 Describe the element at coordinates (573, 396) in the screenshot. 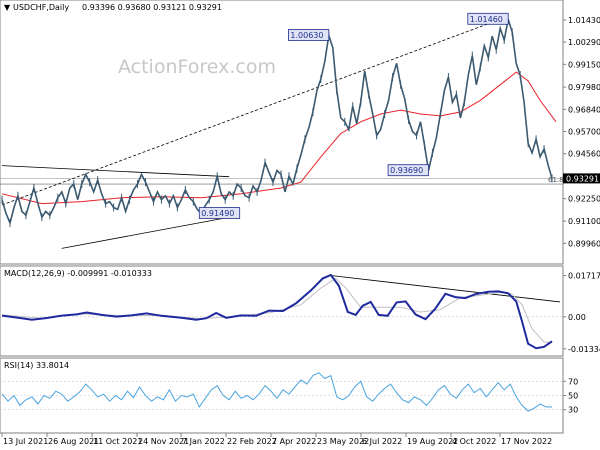

I see `rsi-y-tick-label: 50` at that location.